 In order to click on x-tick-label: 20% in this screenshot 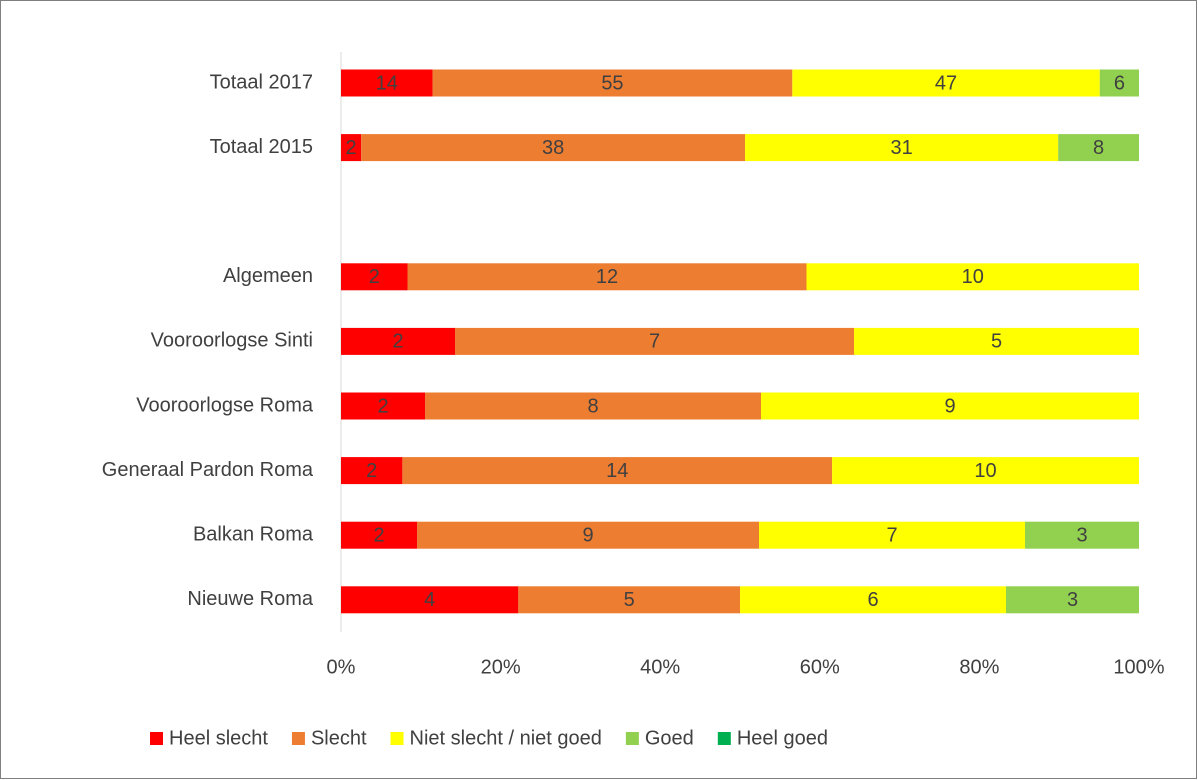, I will do `click(501, 667)`.